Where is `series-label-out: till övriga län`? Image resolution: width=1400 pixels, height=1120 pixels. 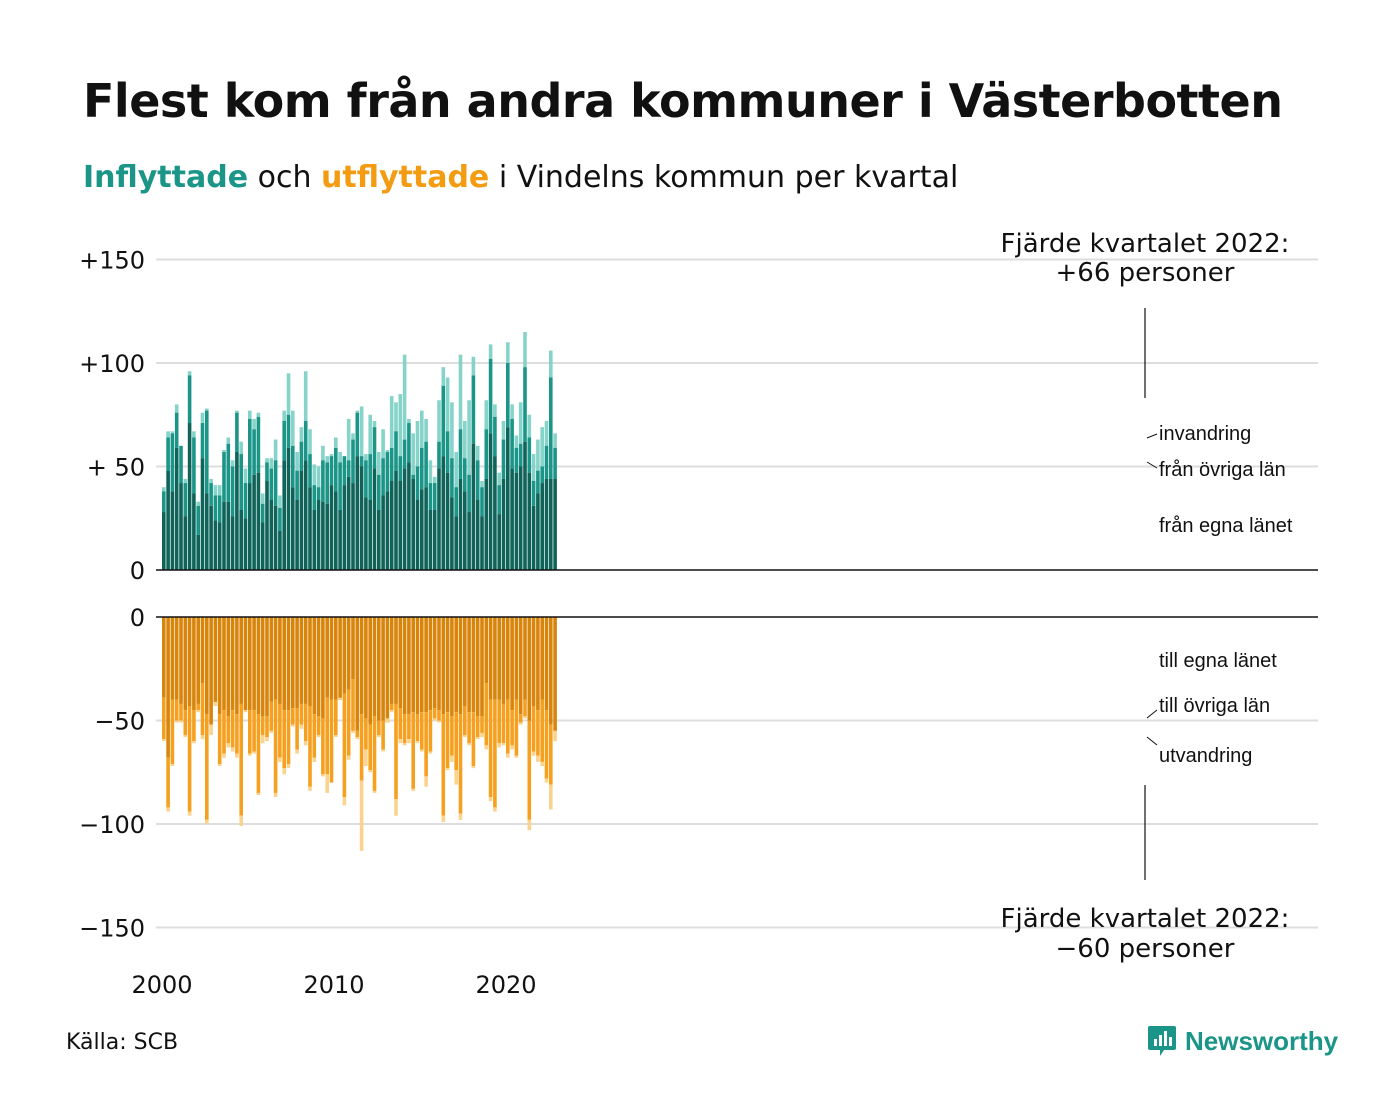
series-label-out: till övriga län is located at coordinates (1214, 706).